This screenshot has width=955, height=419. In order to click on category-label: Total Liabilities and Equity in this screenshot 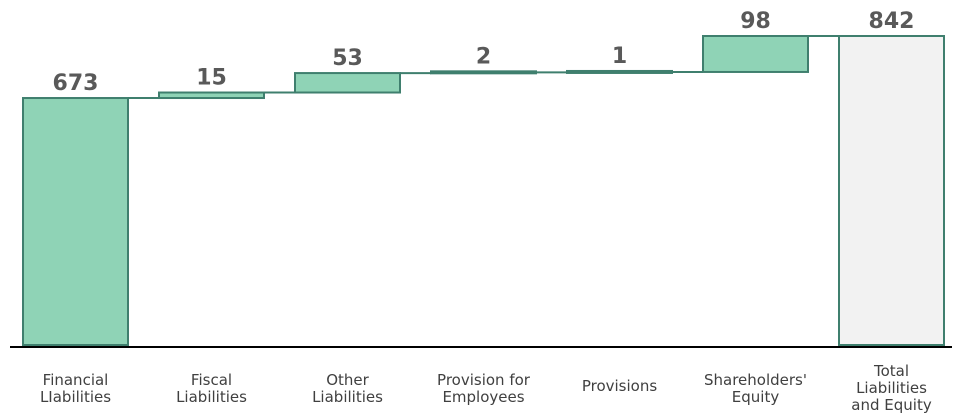, I will do `click(891, 388)`.